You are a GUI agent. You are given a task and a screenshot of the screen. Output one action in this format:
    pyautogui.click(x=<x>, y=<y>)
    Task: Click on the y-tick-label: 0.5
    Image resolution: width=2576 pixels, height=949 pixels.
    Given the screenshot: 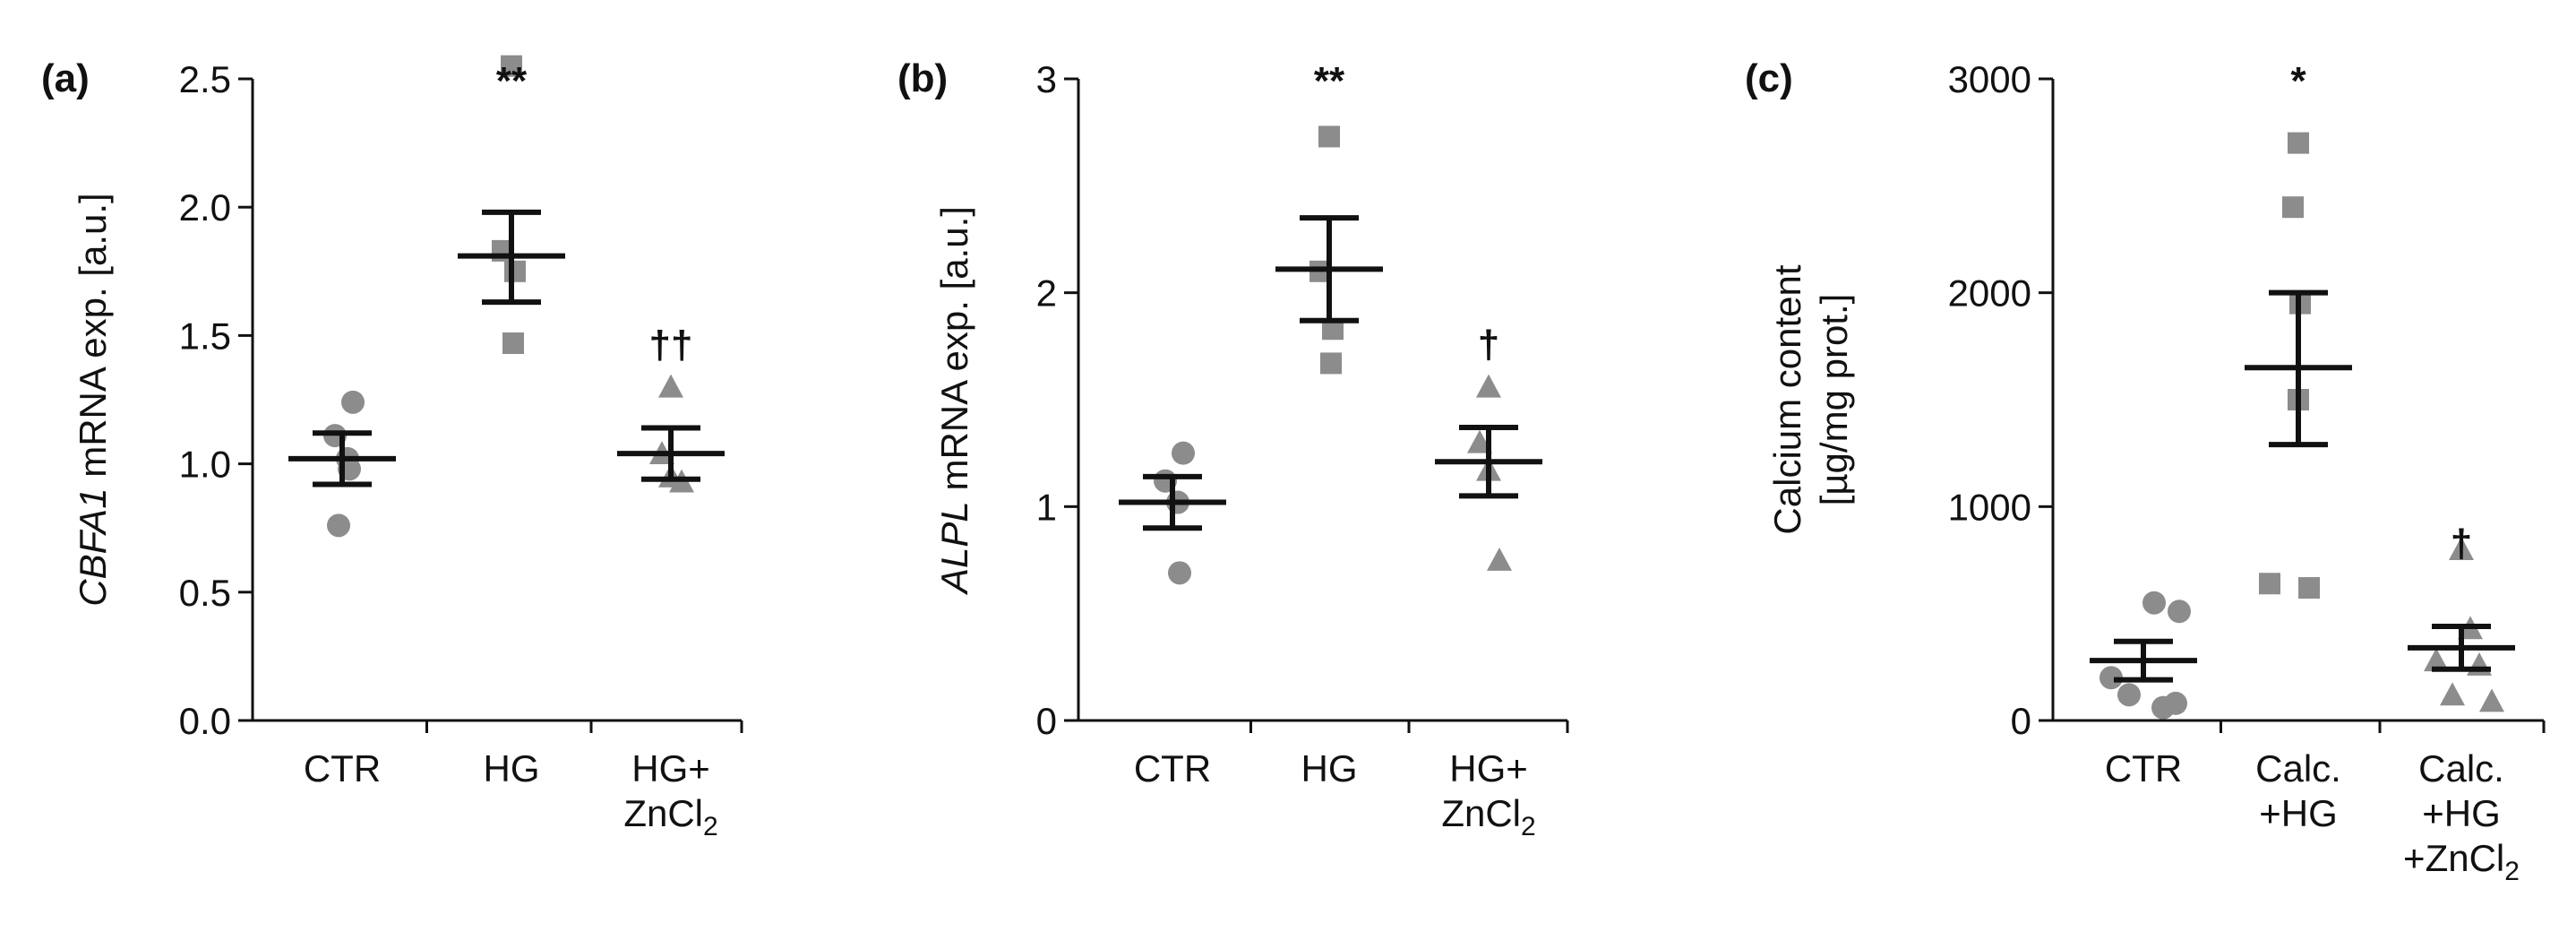 What is the action you would take?
    pyautogui.click(x=205, y=593)
    